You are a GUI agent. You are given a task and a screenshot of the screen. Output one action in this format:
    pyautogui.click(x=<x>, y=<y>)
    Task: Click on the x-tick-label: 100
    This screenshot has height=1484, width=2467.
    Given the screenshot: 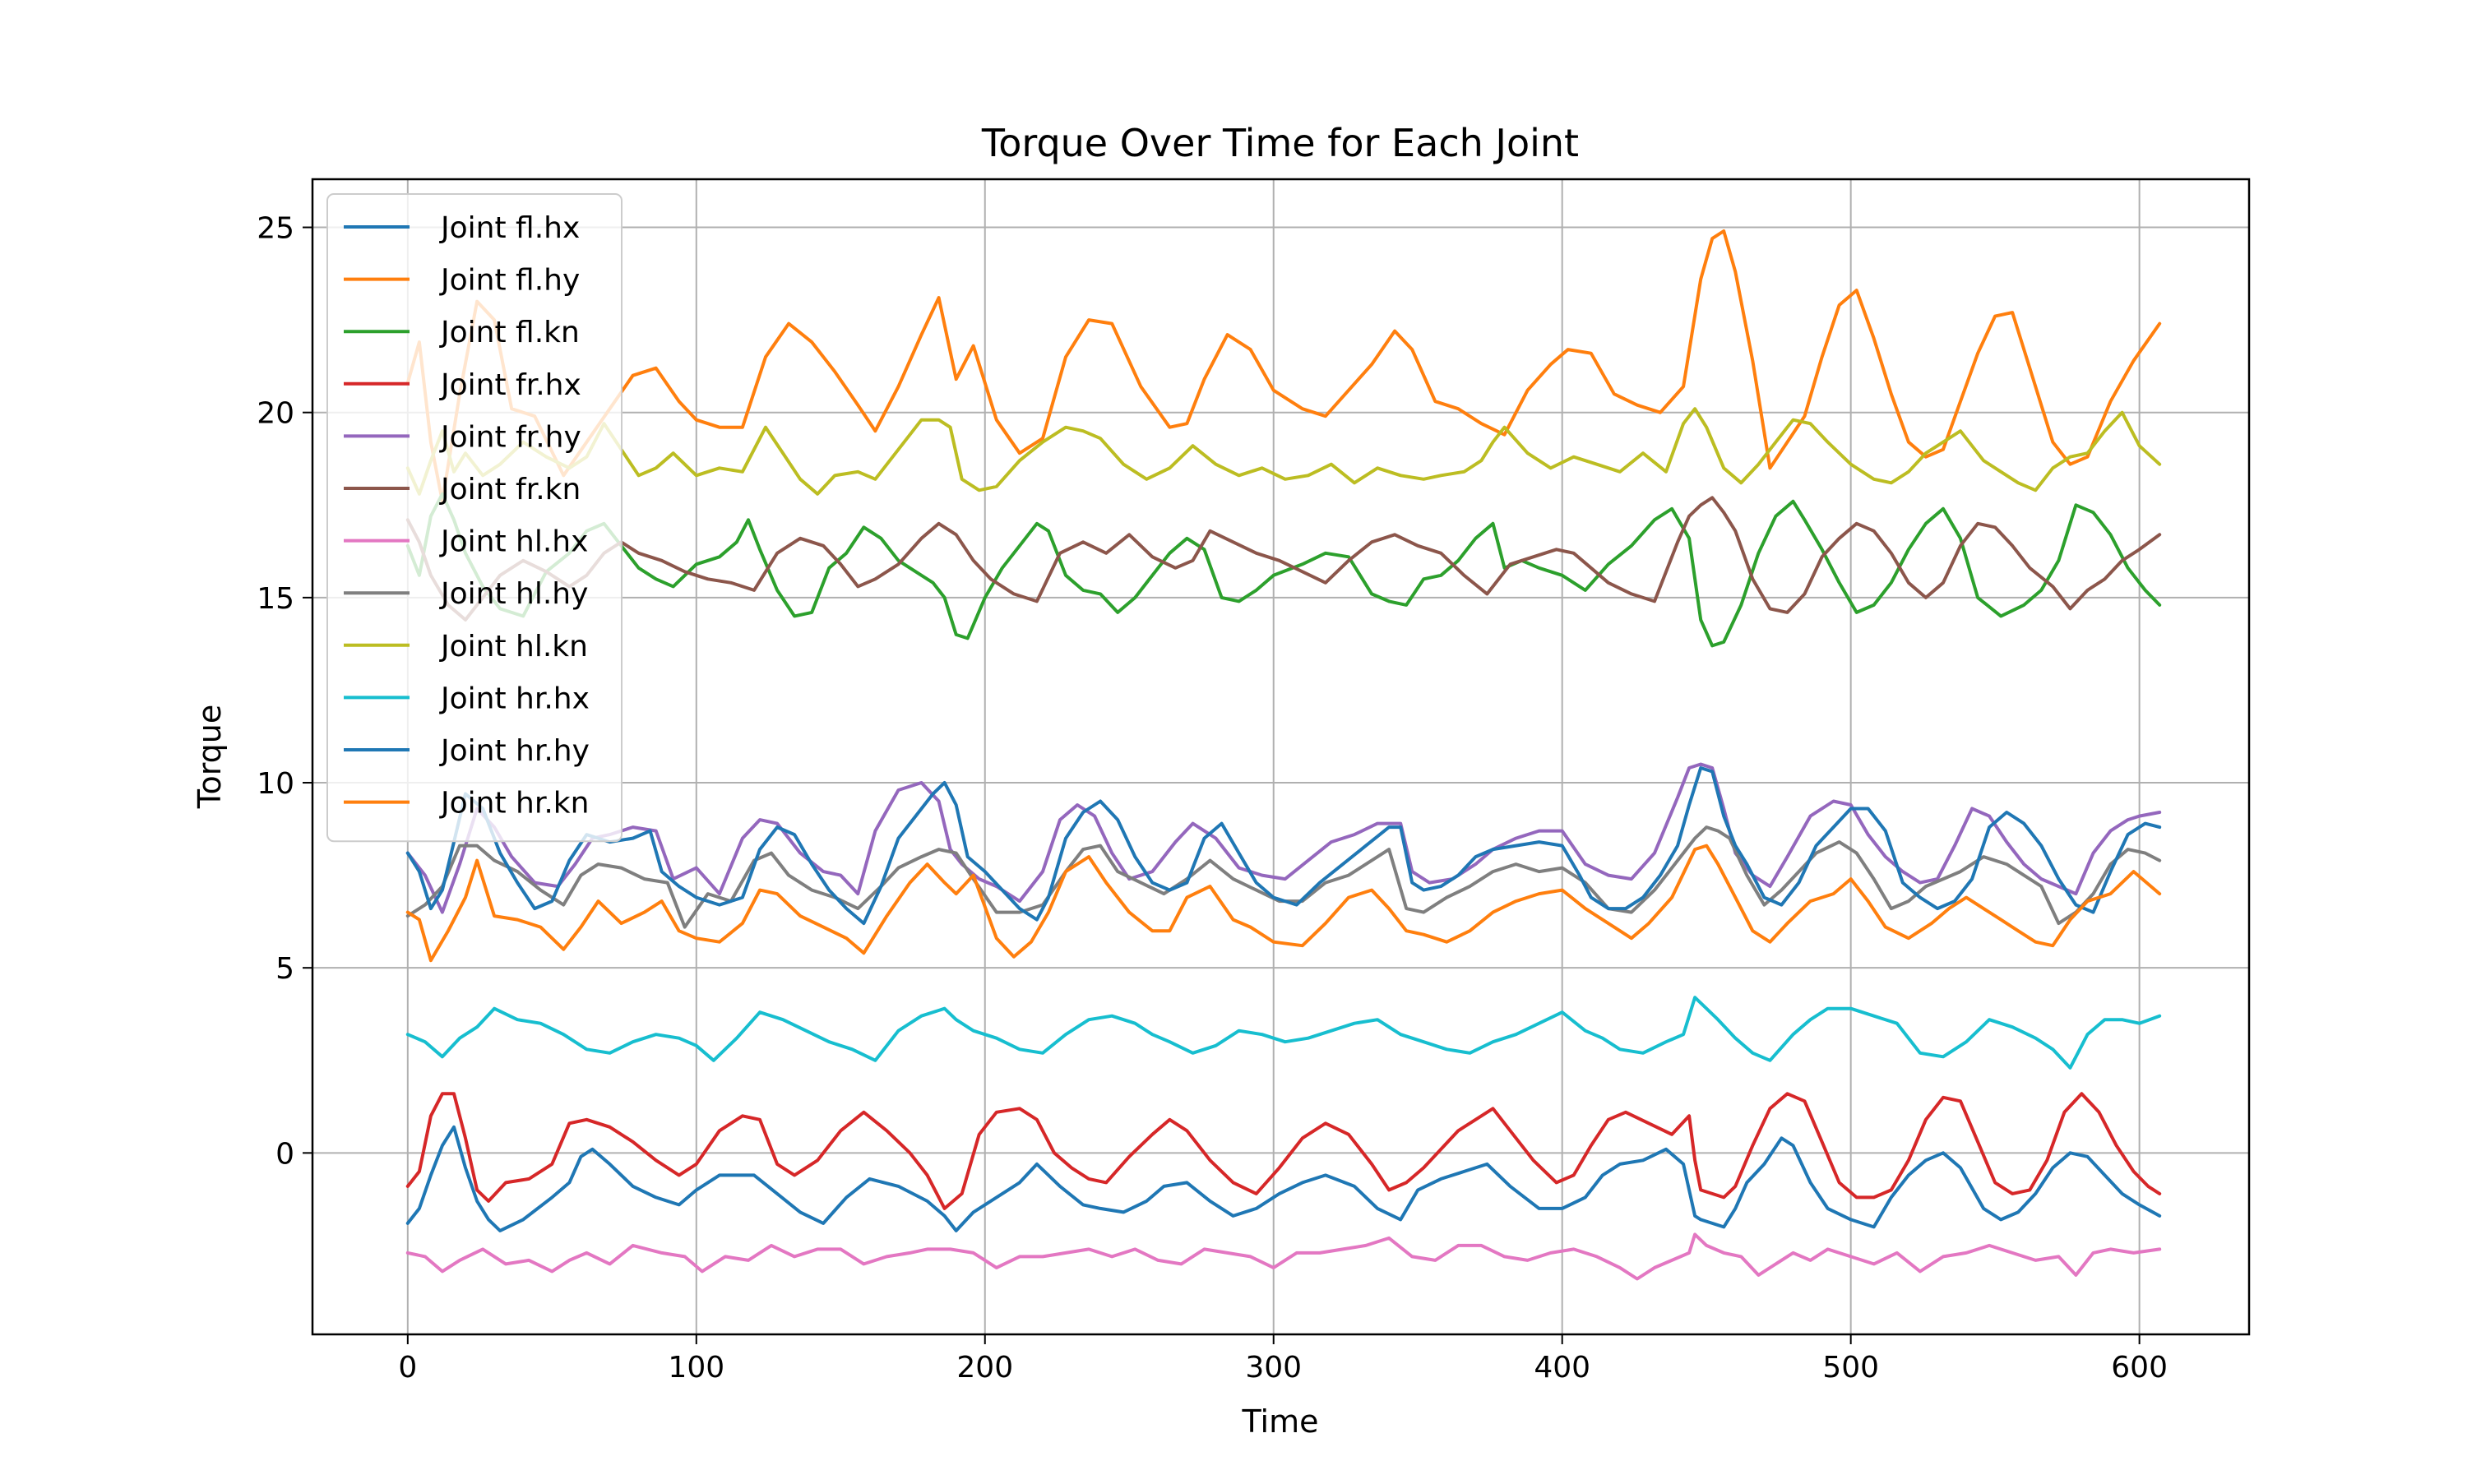 What is the action you would take?
    pyautogui.click(x=696, y=1368)
    